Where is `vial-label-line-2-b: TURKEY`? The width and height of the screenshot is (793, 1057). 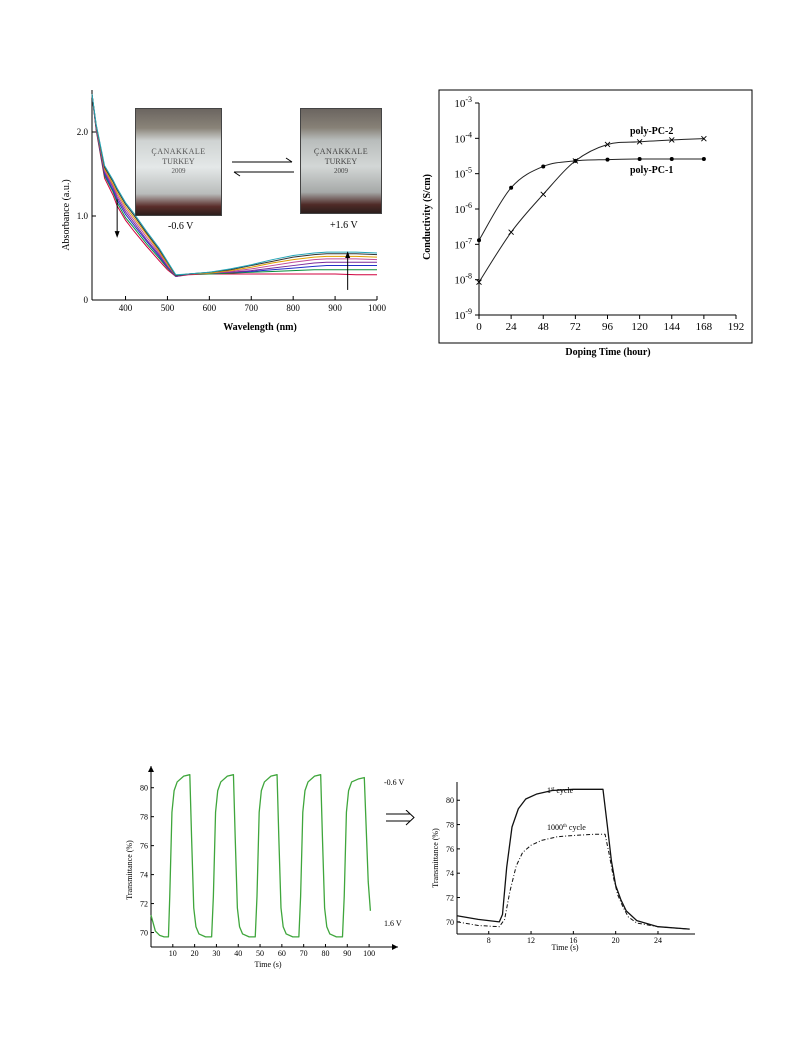 vial-label-line-2-b: TURKEY is located at coordinates (341, 161).